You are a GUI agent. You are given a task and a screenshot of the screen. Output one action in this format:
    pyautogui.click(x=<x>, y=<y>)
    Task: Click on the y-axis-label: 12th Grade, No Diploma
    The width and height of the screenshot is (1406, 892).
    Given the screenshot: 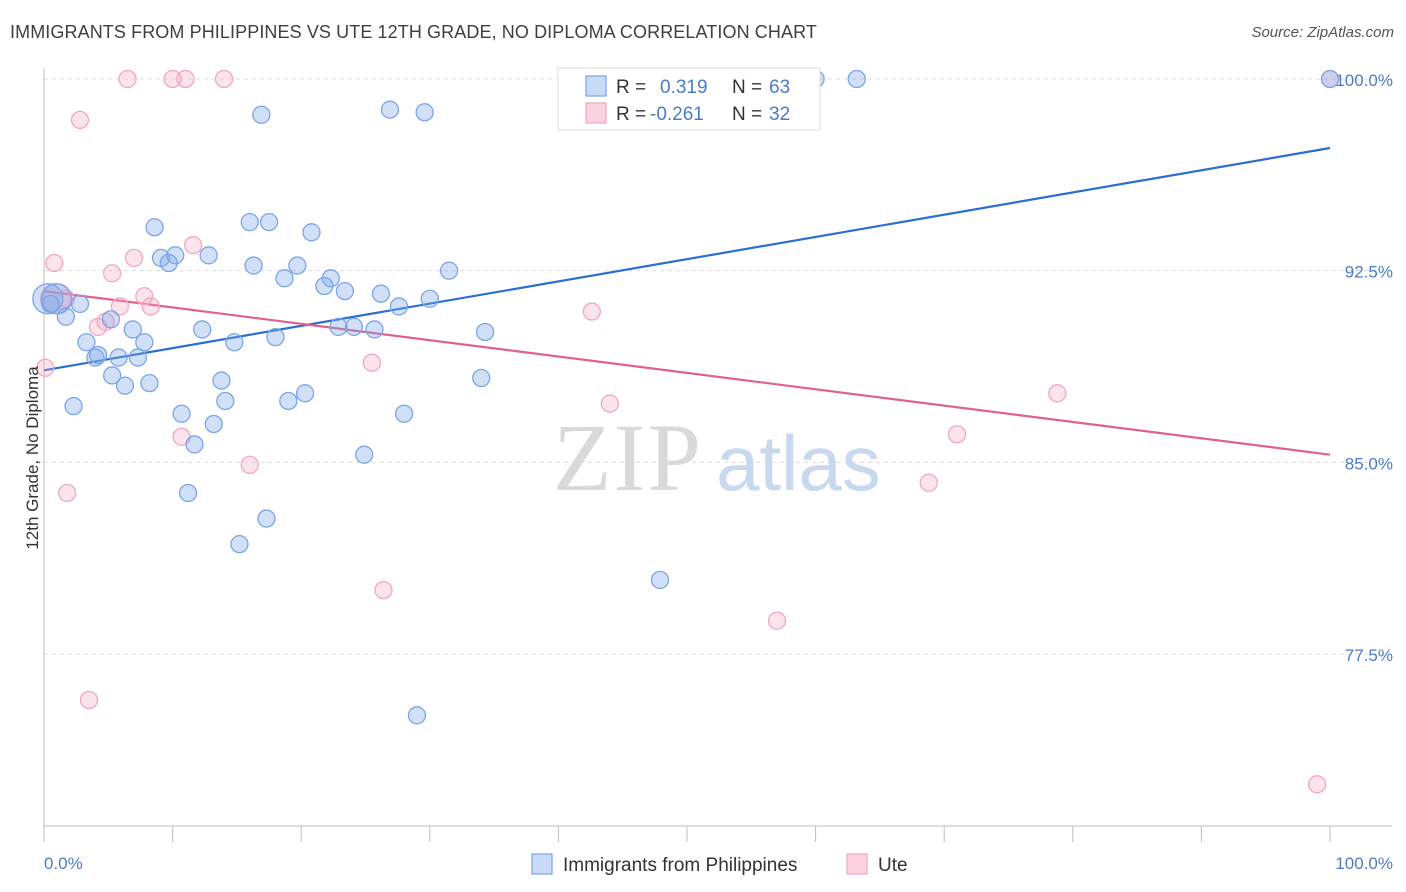 What is the action you would take?
    pyautogui.click(x=32, y=458)
    